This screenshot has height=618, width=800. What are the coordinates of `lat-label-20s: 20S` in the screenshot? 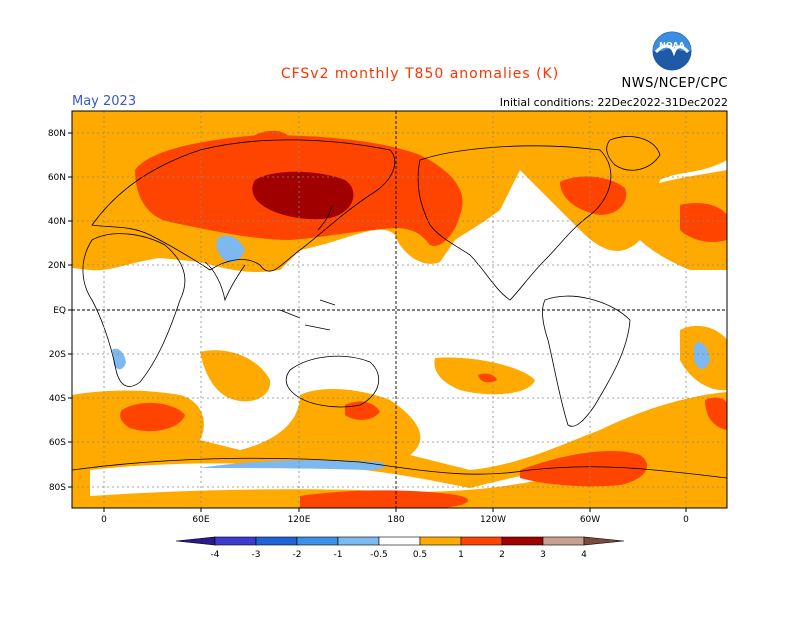 It's located at (57, 355).